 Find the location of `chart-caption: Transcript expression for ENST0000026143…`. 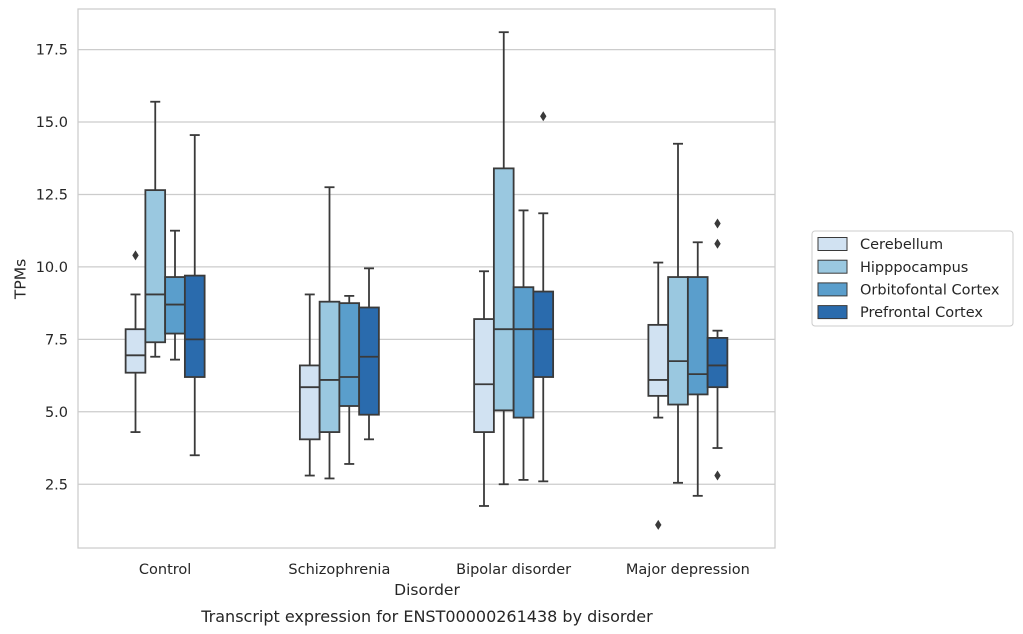

chart-caption: Transcript expression for ENST0000026143… is located at coordinates (426, 616).